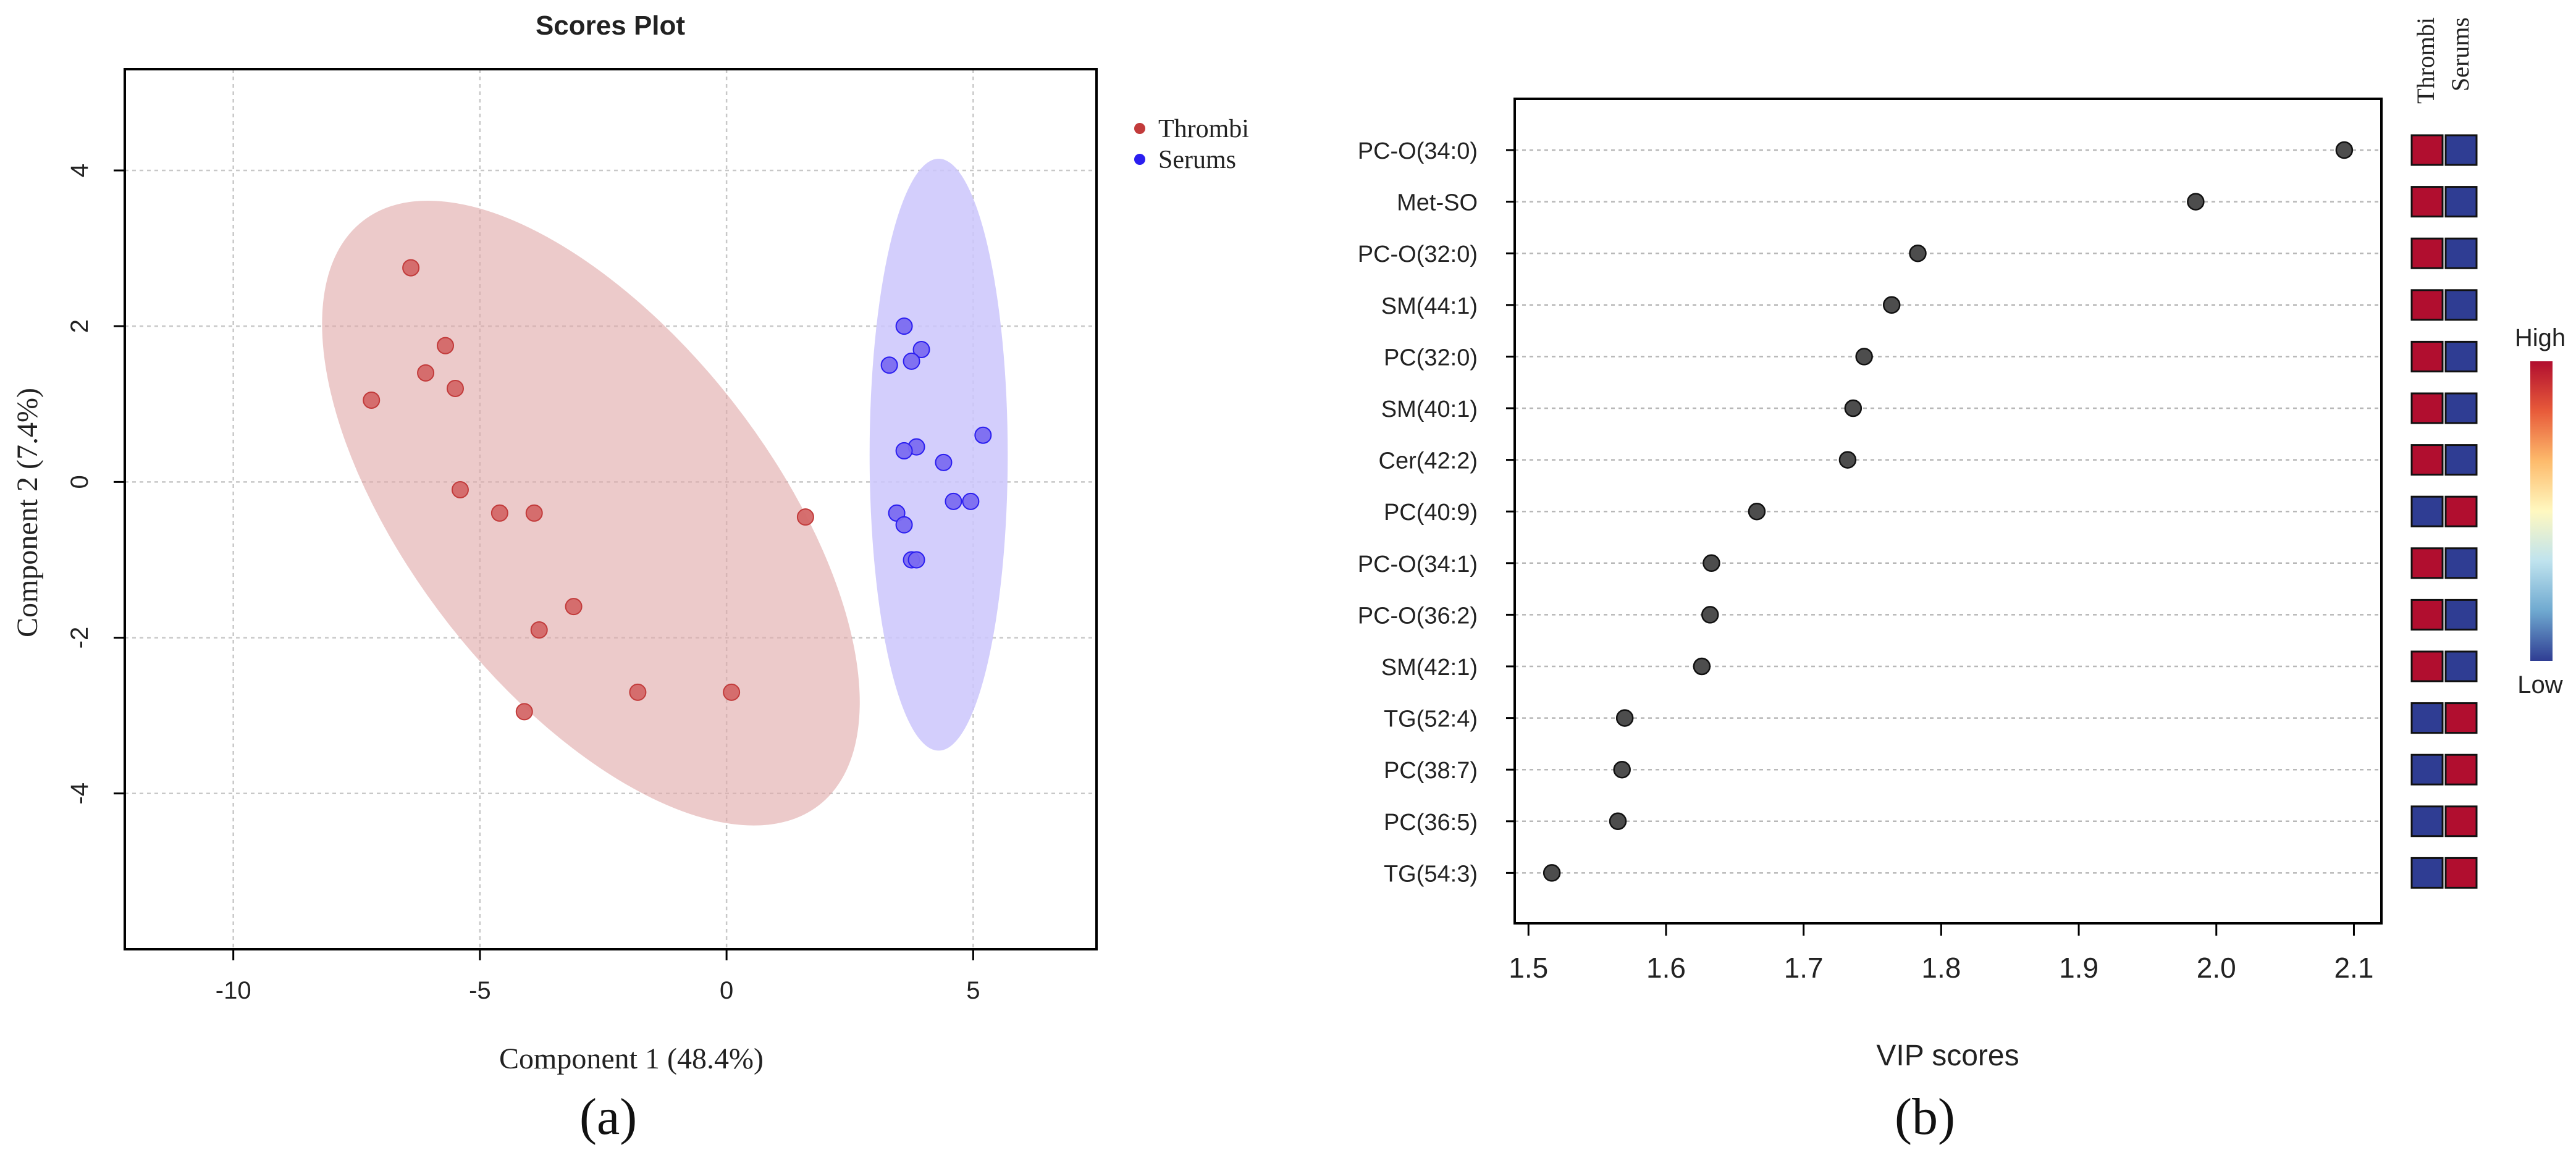 This screenshot has height=1166, width=2576. Describe the element at coordinates (1197, 160) in the screenshot. I see `legend-label-serums: Serums` at that location.